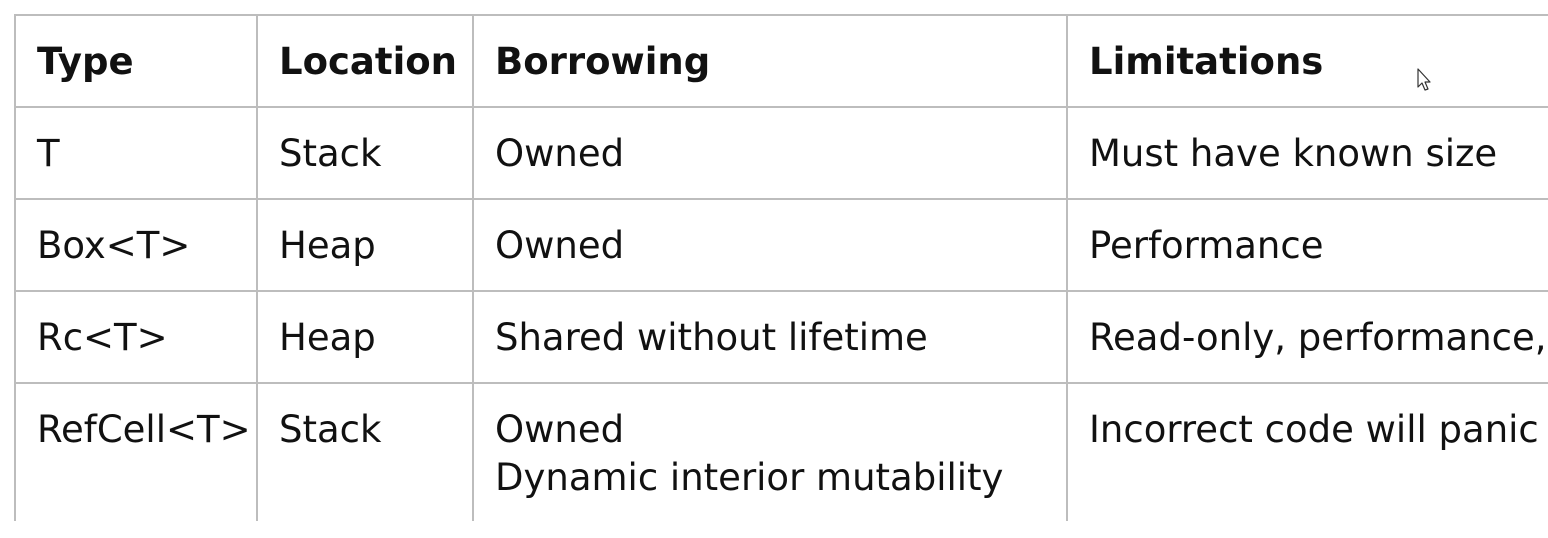 This screenshot has width=1548, height=538. Describe the element at coordinates (1307, 337) in the screenshot. I see `cell-limitations: Read-only, performance,` at that location.